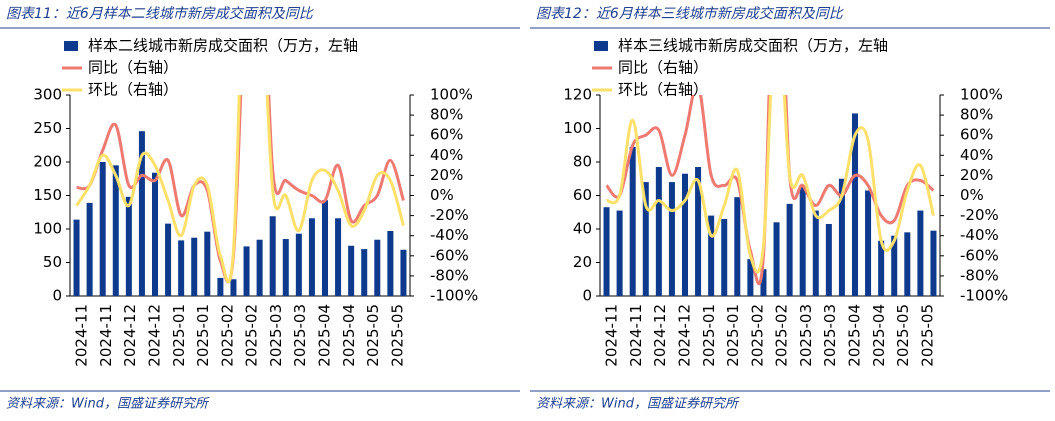  Describe the element at coordinates (753, 46) in the screenshot. I see `legend-label: 样本三线城市新房成交面积（万方，左轴` at that location.